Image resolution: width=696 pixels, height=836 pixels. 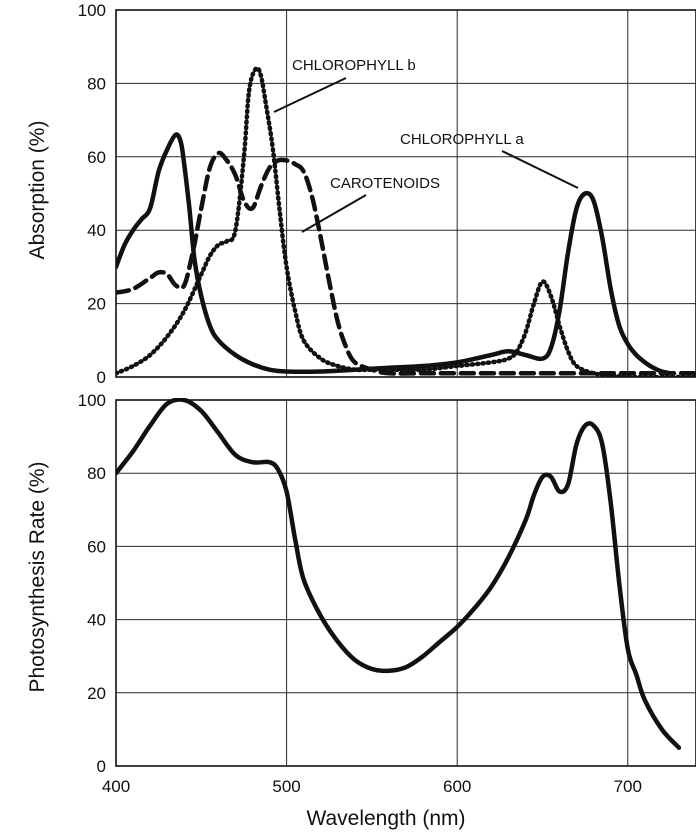 I want to click on photosynthesis-y-tick-0: 0, so click(x=101, y=766).